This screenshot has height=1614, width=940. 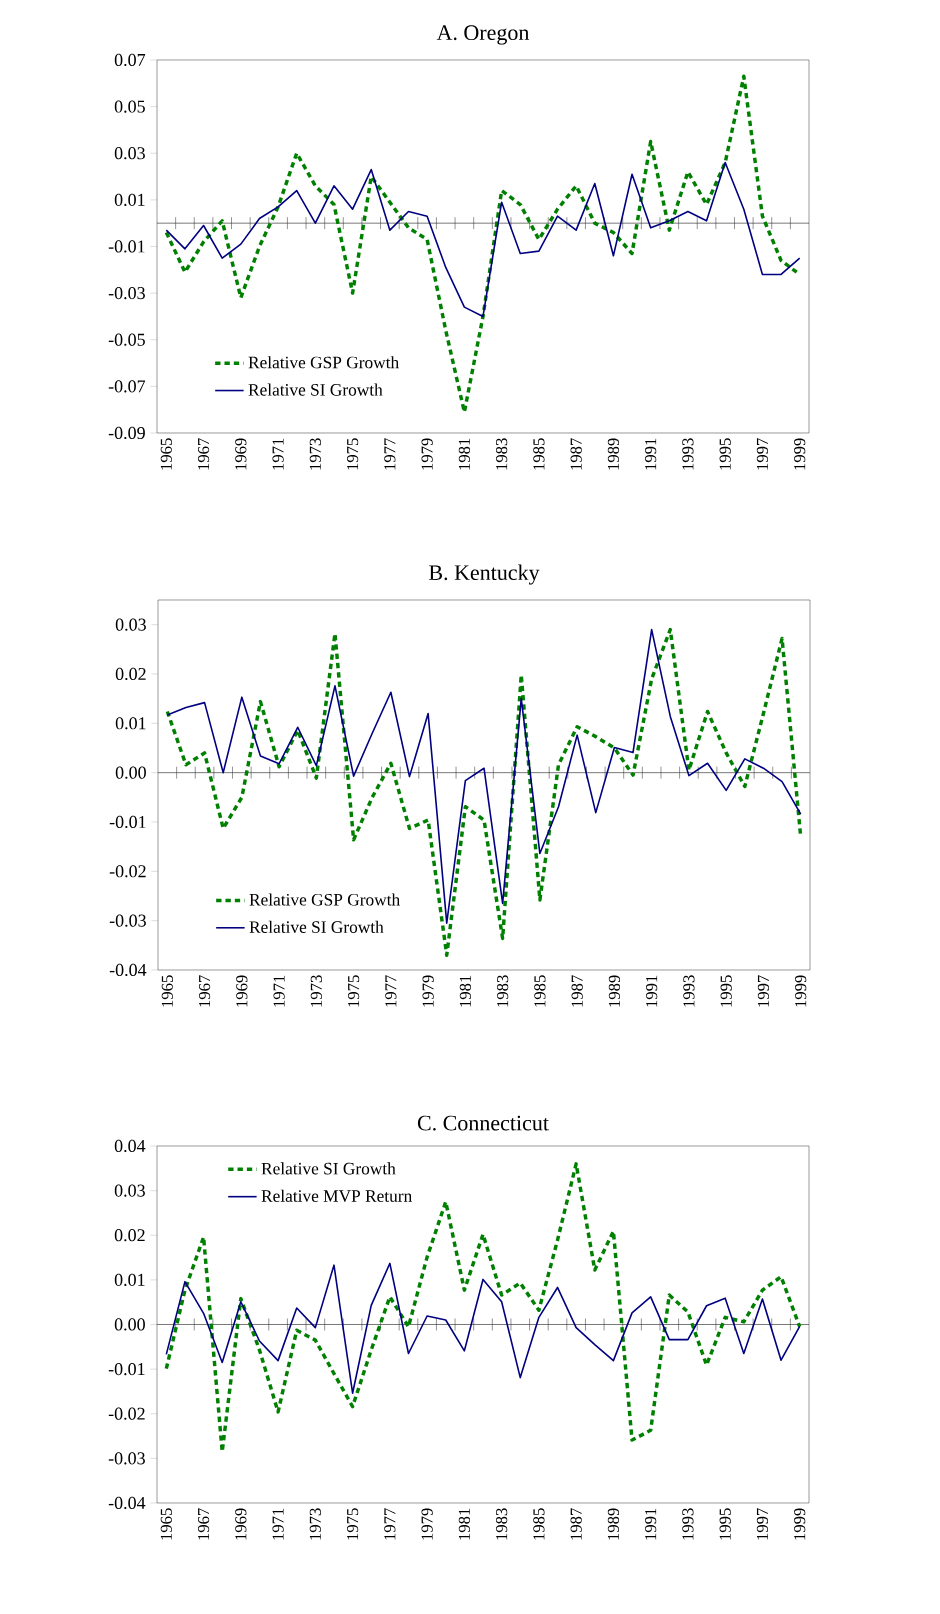 I want to click on y-tick-label: -0.07, so click(x=127, y=386).